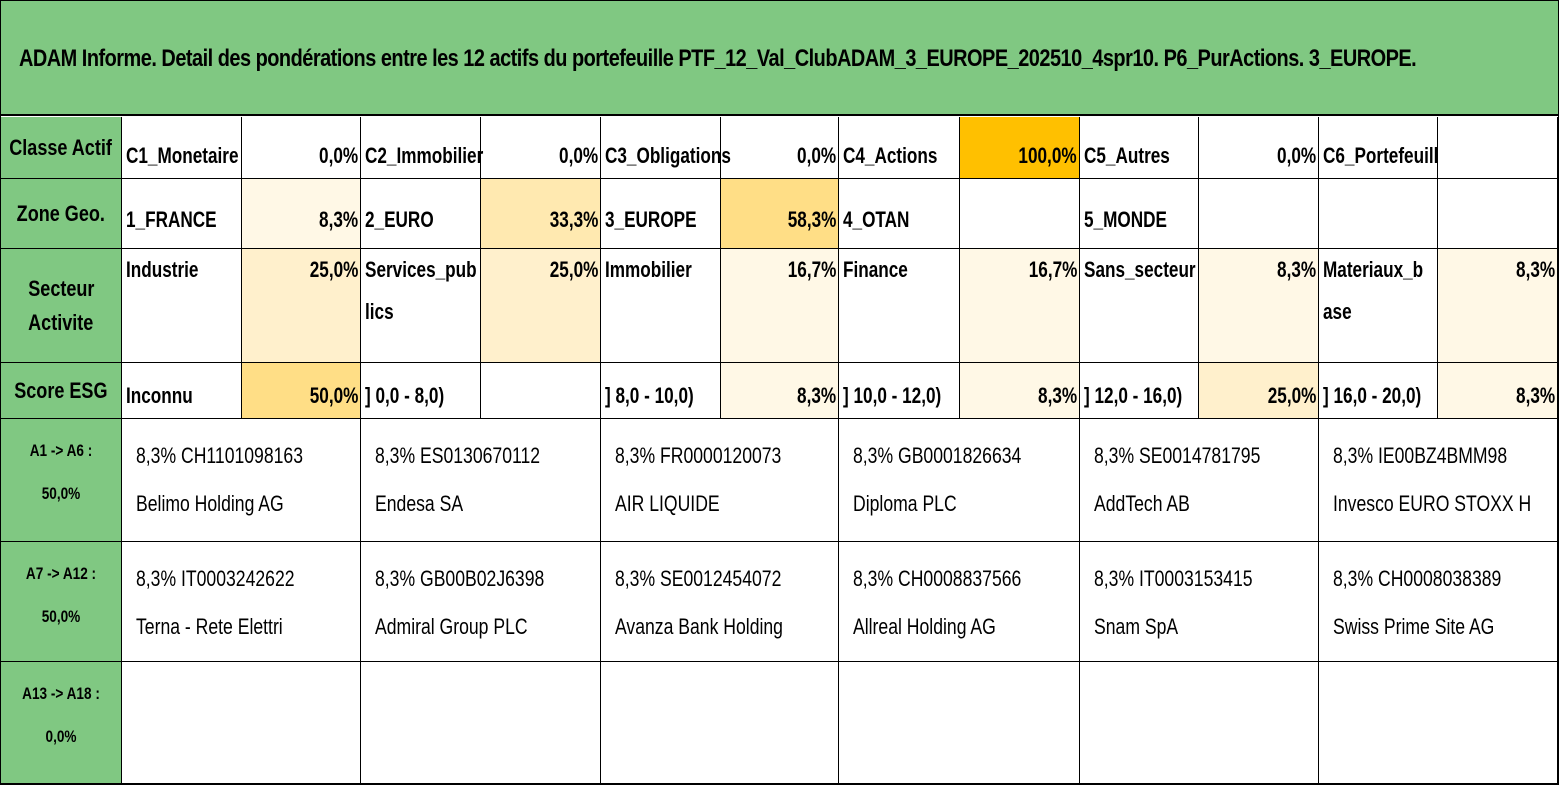 The image size is (1559, 785). What do you see at coordinates (899, 148) in the screenshot?
I see `classe-actif-label-cell: C4_Actions` at bounding box center [899, 148].